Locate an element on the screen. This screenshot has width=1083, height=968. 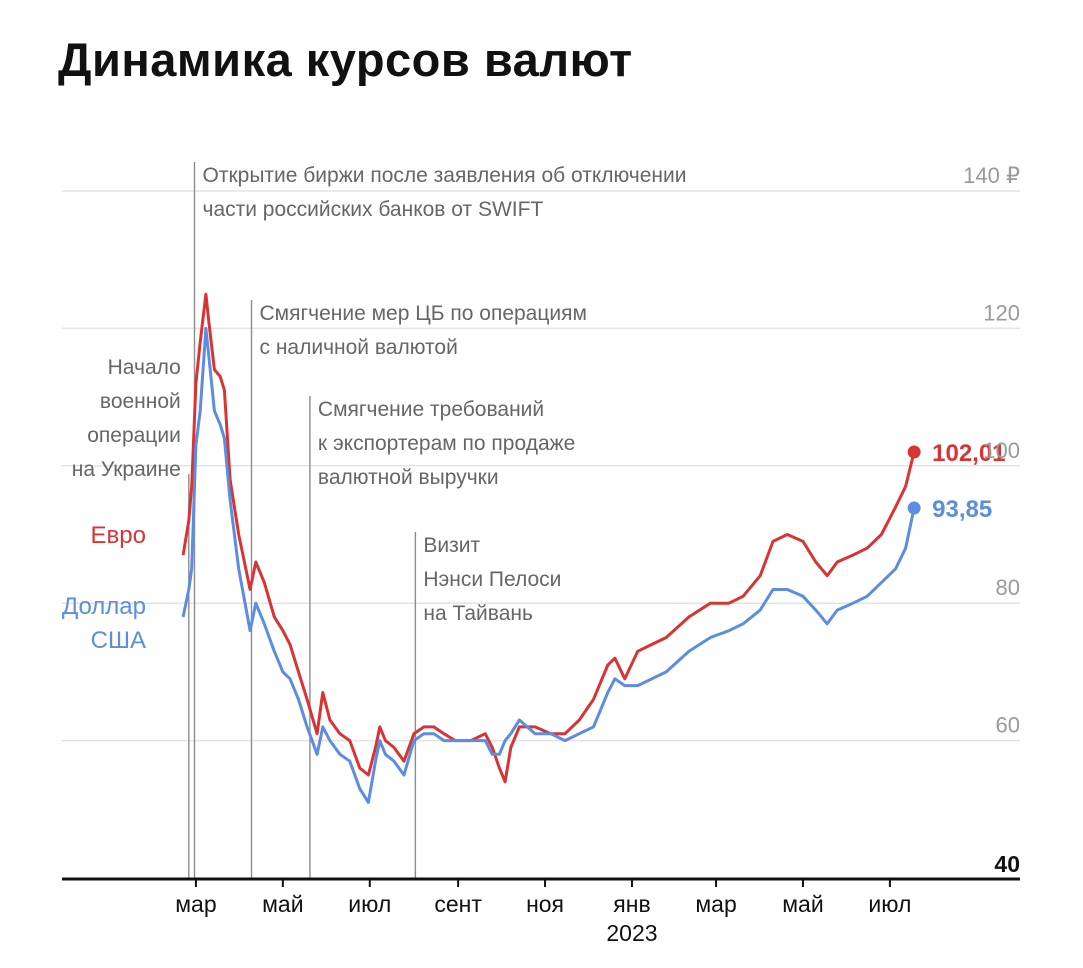
annotation-text: Смягчение мер ЦБ по операциям is located at coordinates (423, 313).